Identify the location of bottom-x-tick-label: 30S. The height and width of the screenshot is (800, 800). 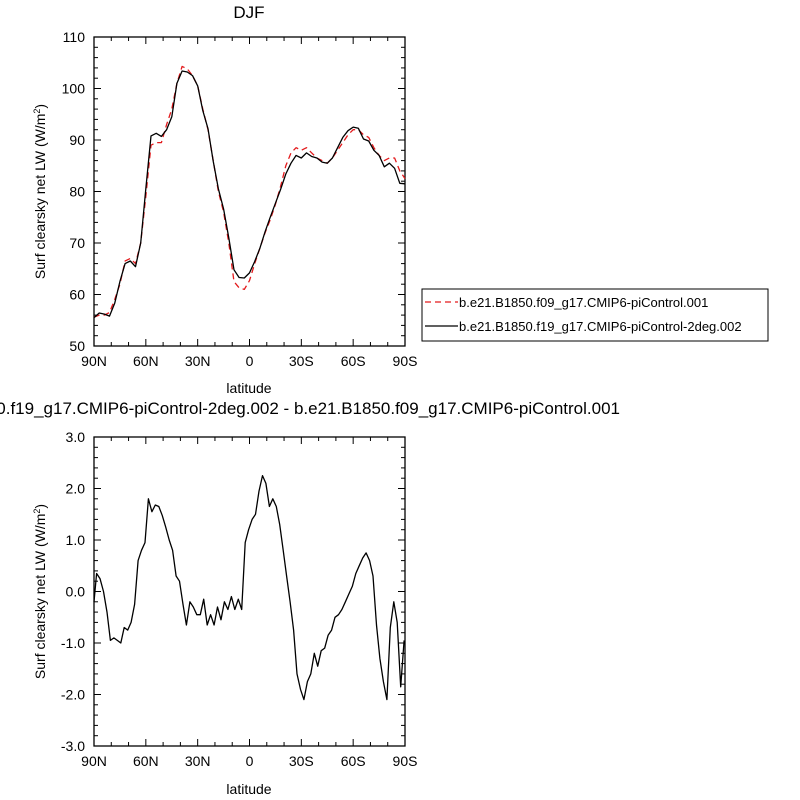
(301, 761).